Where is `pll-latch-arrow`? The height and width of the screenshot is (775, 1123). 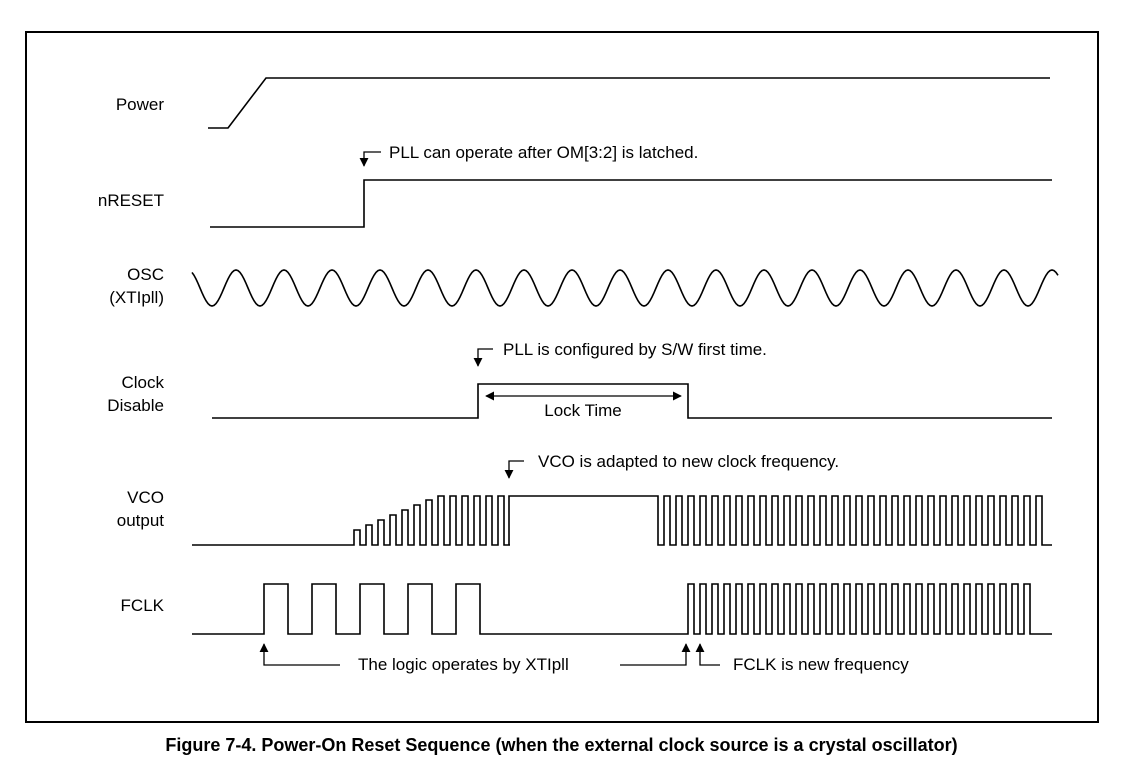
pll-latch-arrow is located at coordinates (370, 159).